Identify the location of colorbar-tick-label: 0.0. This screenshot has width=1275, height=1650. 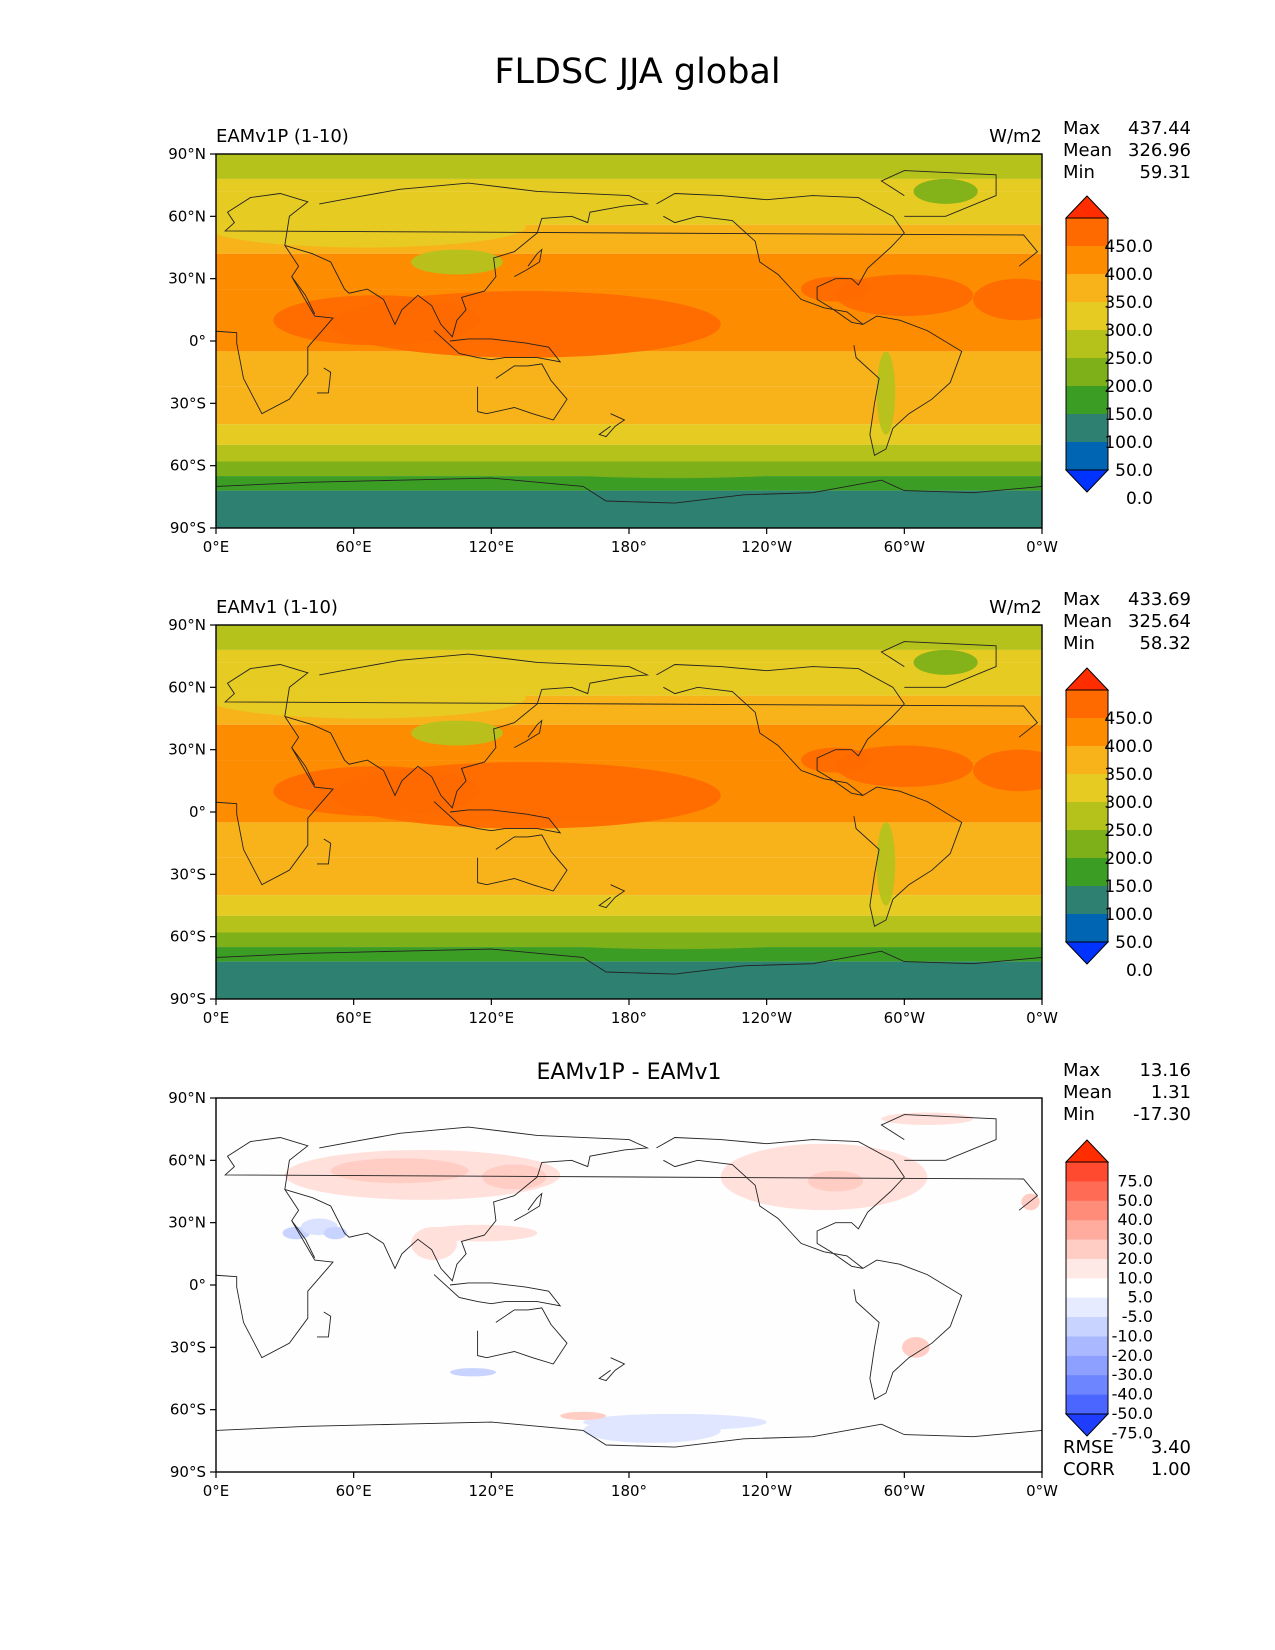
(1139, 499).